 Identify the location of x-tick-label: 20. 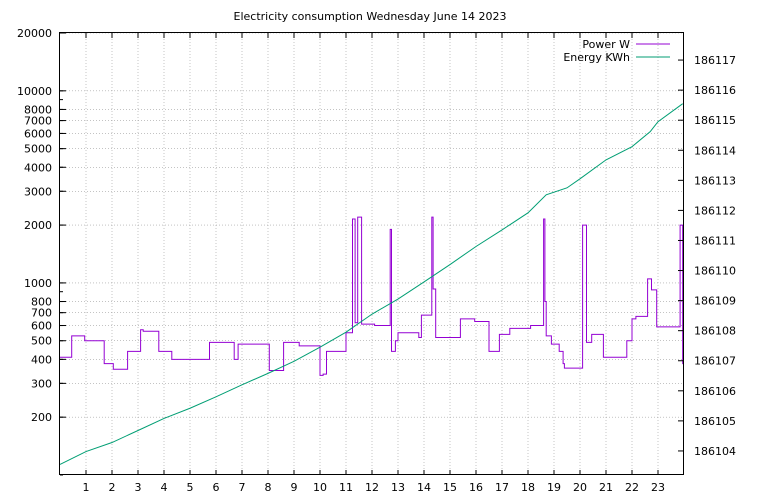
(580, 487).